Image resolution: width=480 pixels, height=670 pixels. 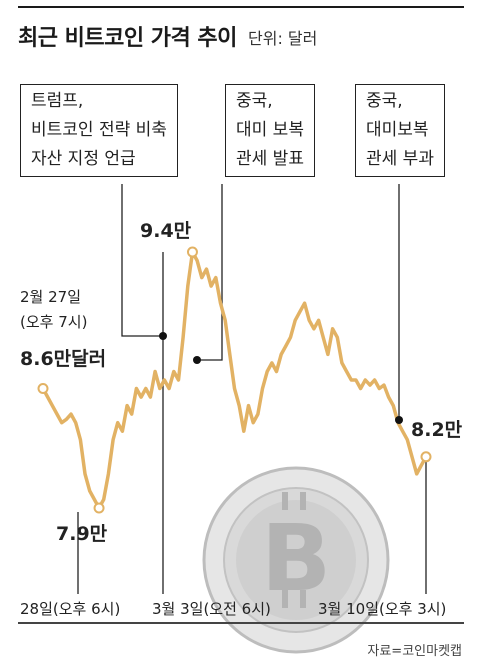 I want to click on end-value-label: 8.2만, so click(x=437, y=430).